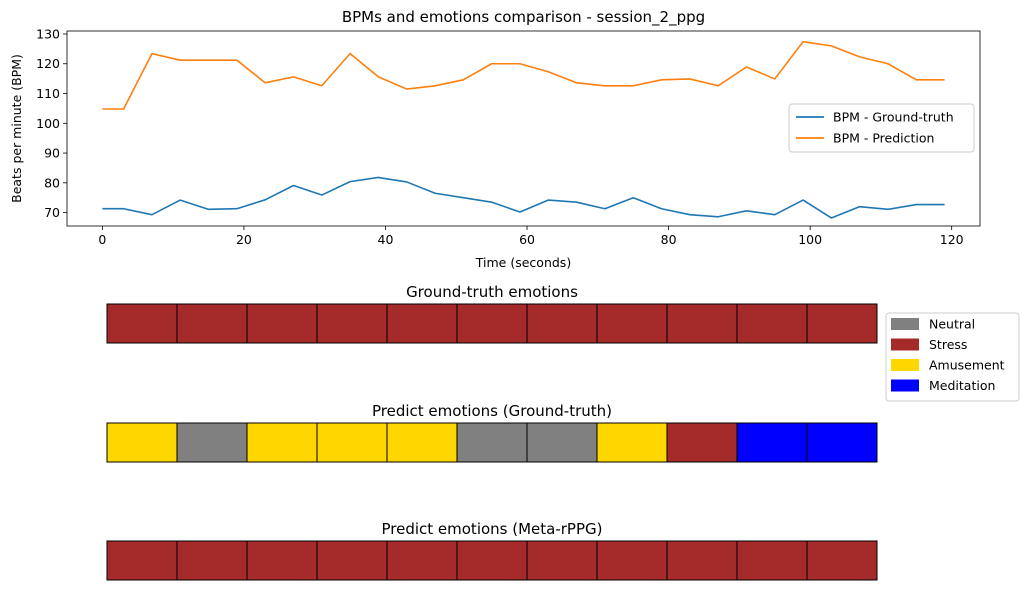 This screenshot has width=1028, height=590. I want to click on emotion-legend: Neutral Stress Amusement Meditation, so click(952, 357).